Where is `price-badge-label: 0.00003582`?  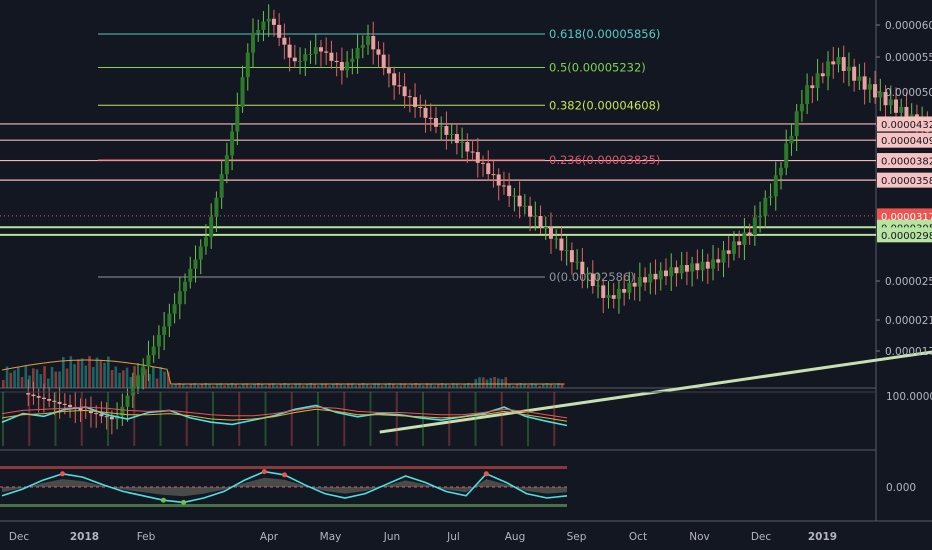
price-badge-label: 0.00003582 is located at coordinates (906, 181).